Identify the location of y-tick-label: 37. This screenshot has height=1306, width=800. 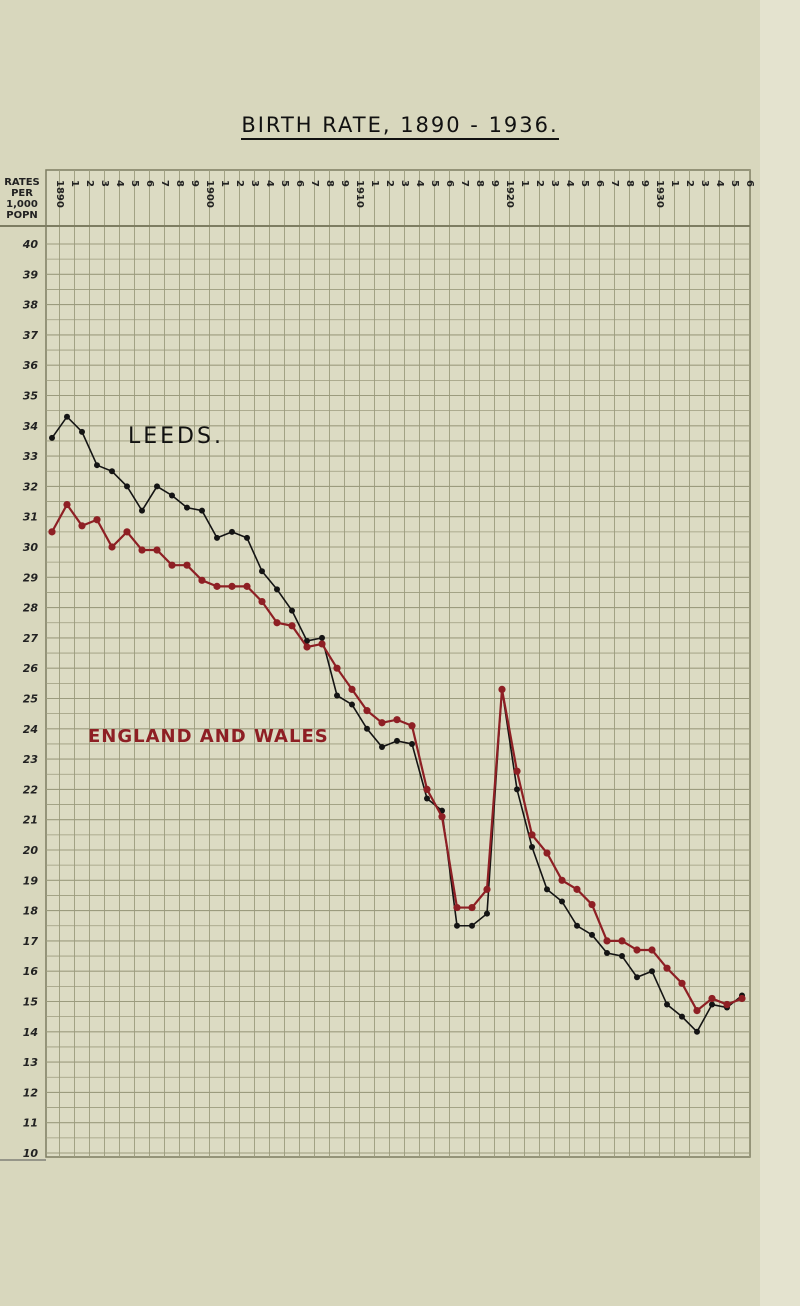
(31, 335).